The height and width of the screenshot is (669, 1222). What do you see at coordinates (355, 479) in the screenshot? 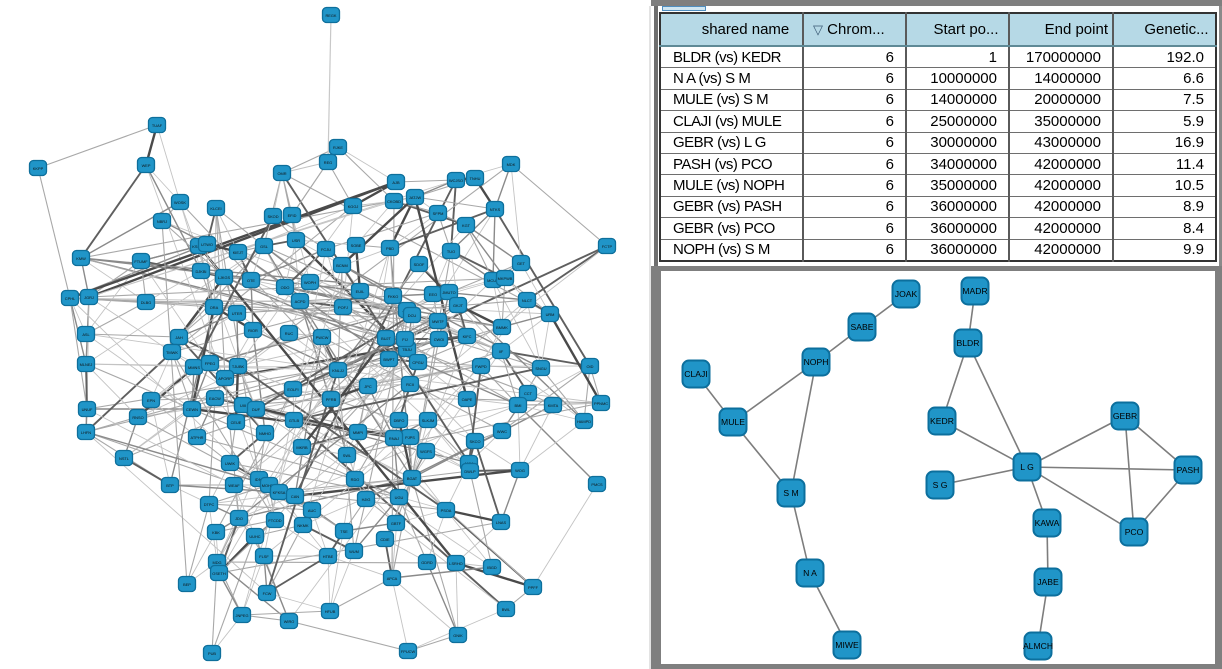
I see `svg-text: RDO` at bounding box center [355, 479].